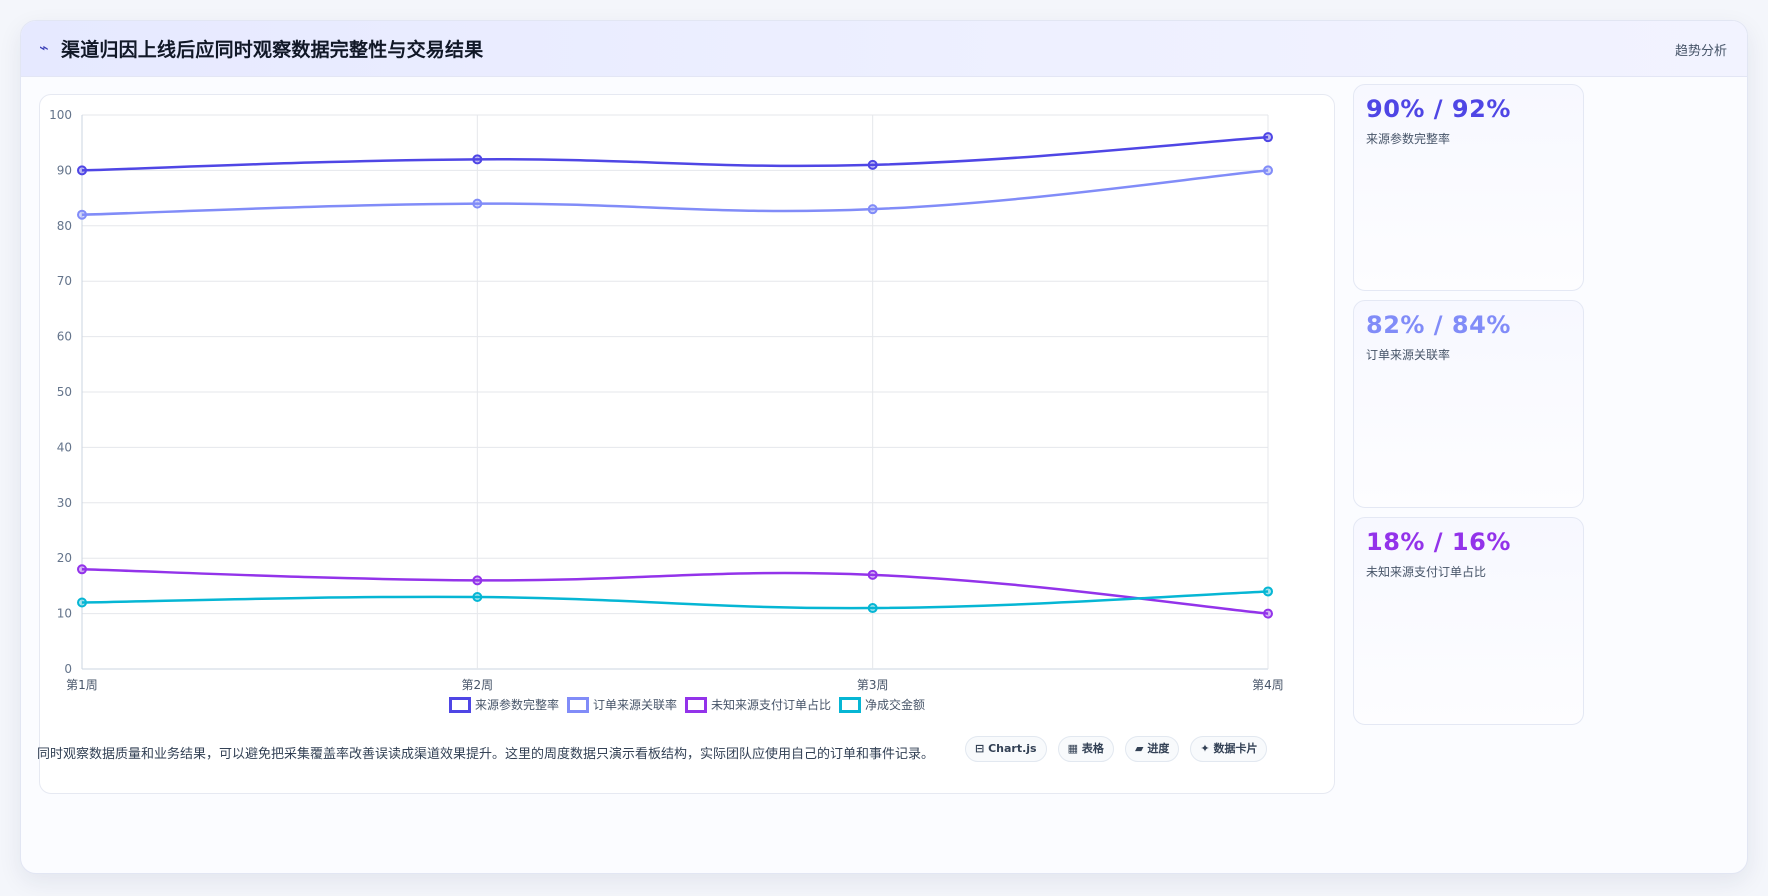 The width and height of the screenshot is (1768, 896). I want to click on chip-progress: ▰ 进度, so click(1152, 749).